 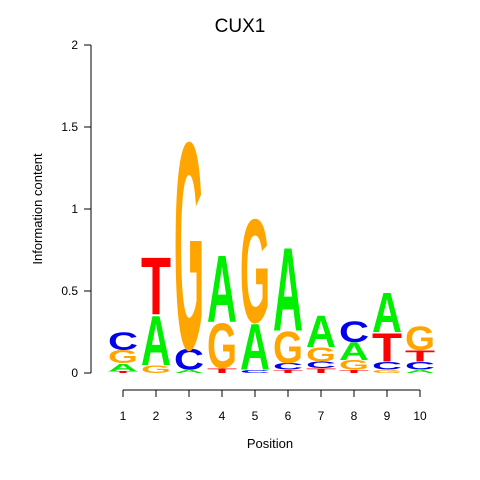 I want to click on logo-stack-2: GAT, so click(x=156, y=310).